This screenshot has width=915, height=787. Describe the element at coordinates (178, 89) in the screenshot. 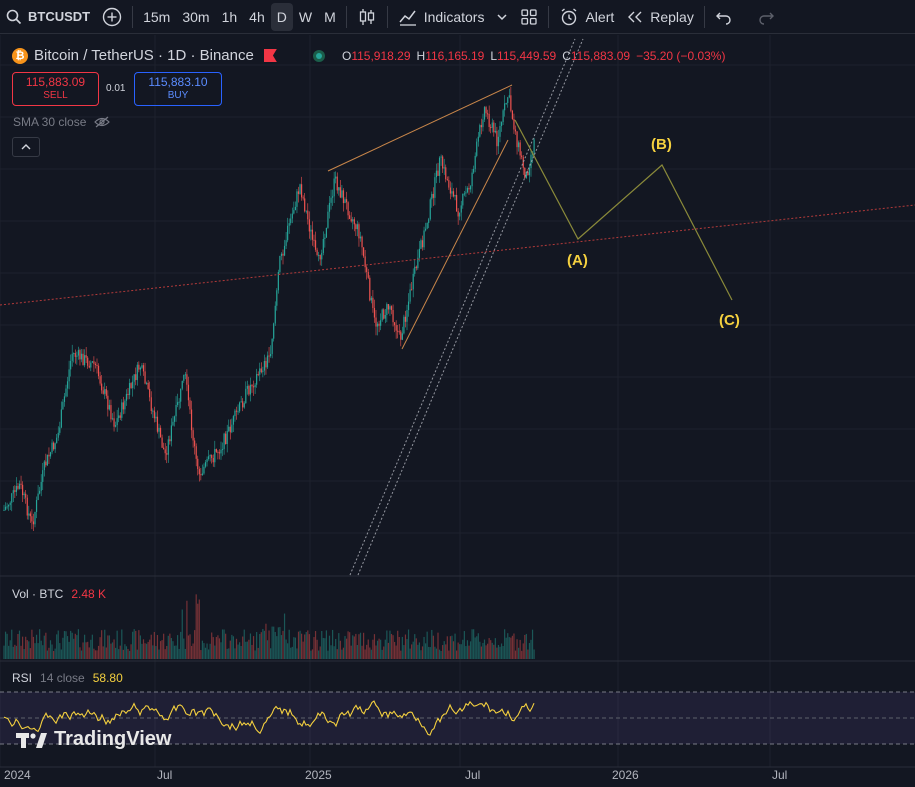

I see `buy-button: 115,883.10 BUY` at that location.